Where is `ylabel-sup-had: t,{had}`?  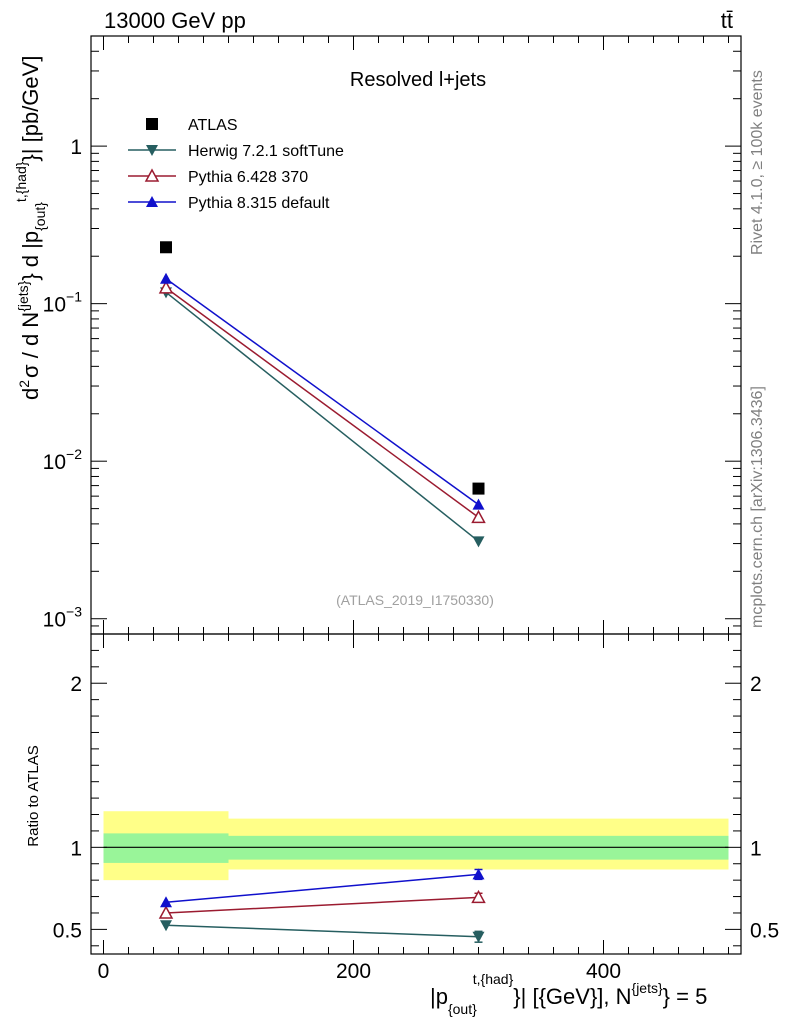
ylabel-sup-had: t,{had} is located at coordinates (21, 181).